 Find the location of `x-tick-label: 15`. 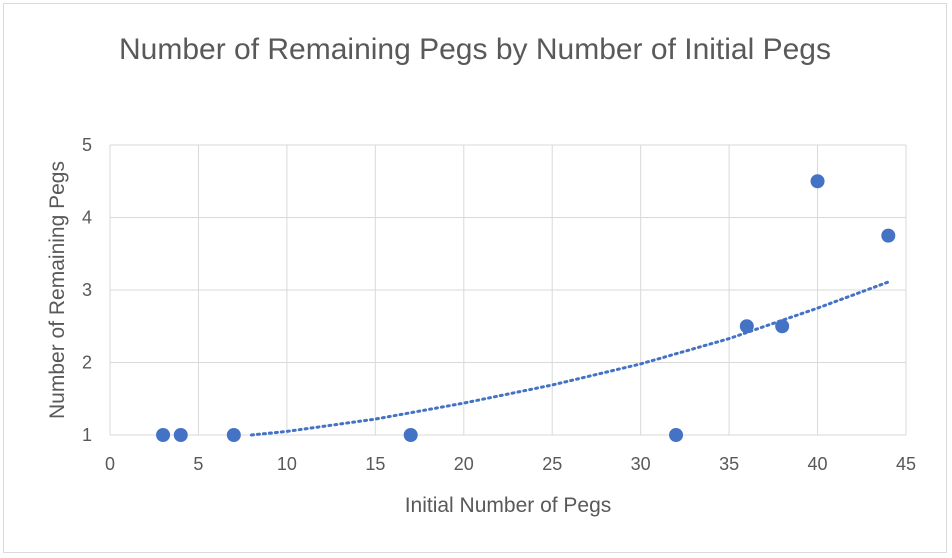

x-tick-label: 15 is located at coordinates (375, 464).